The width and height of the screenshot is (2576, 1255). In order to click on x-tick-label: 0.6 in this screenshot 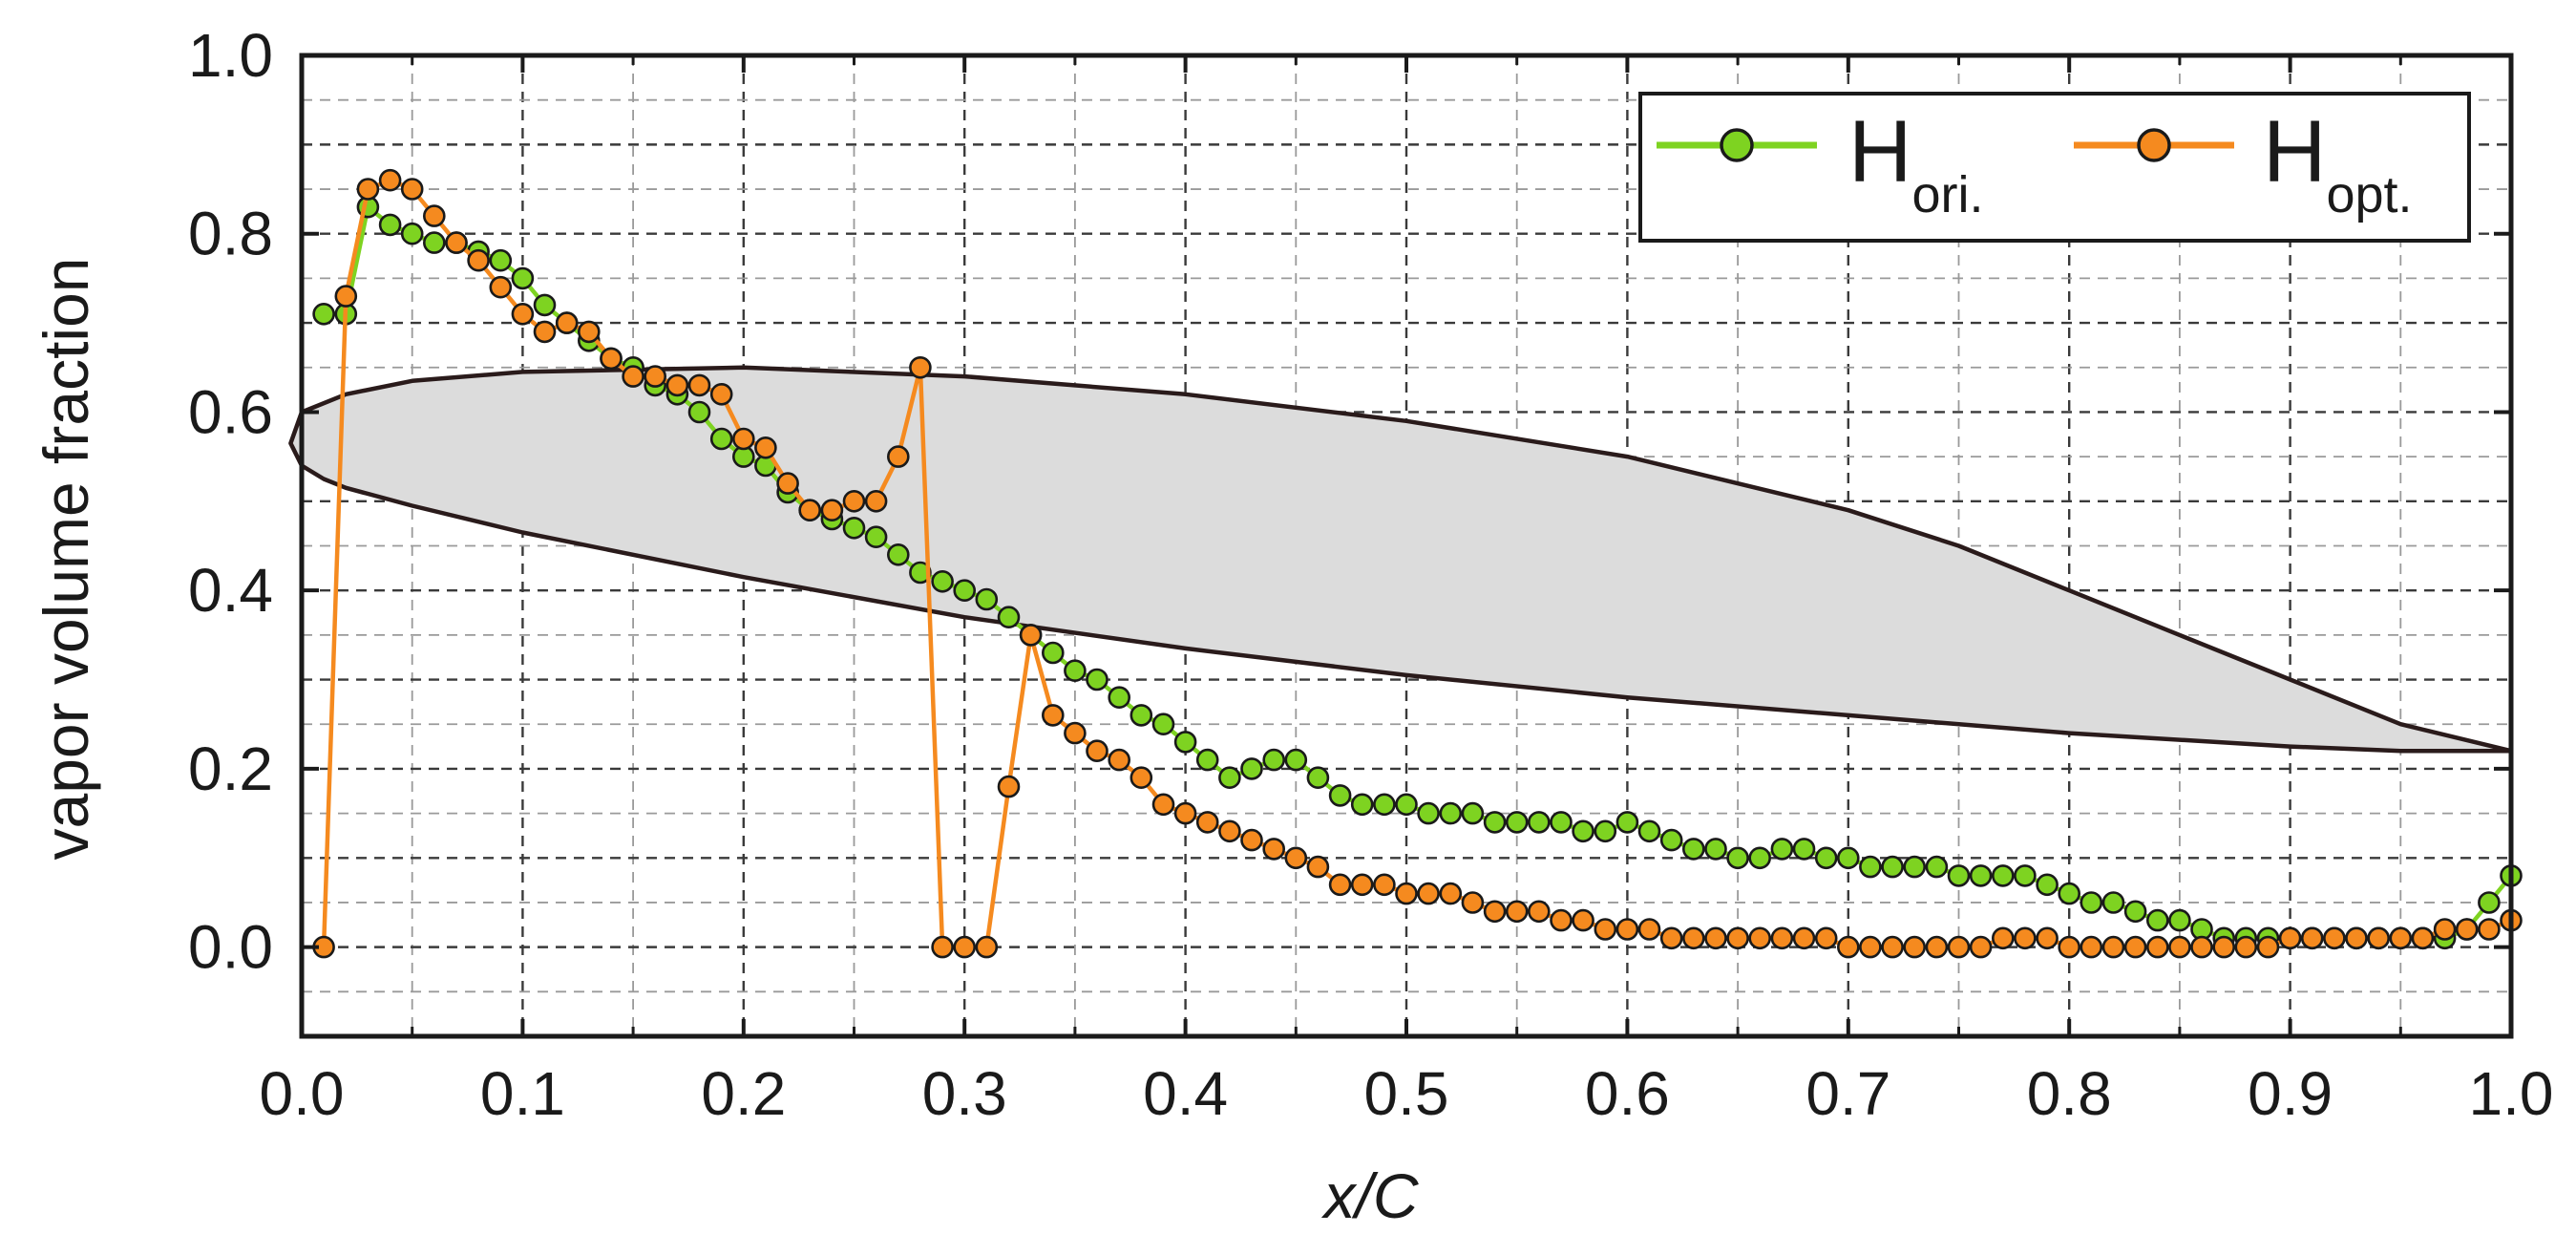, I will do `click(1627, 1093)`.